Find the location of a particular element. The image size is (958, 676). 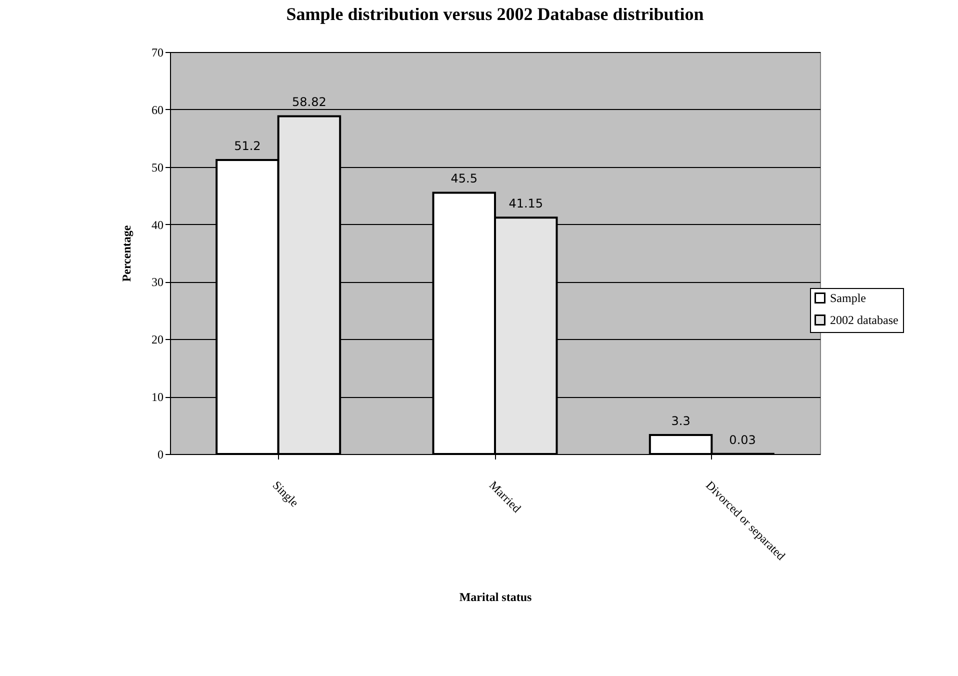

y-tick-label: 50 is located at coordinates (158, 167).